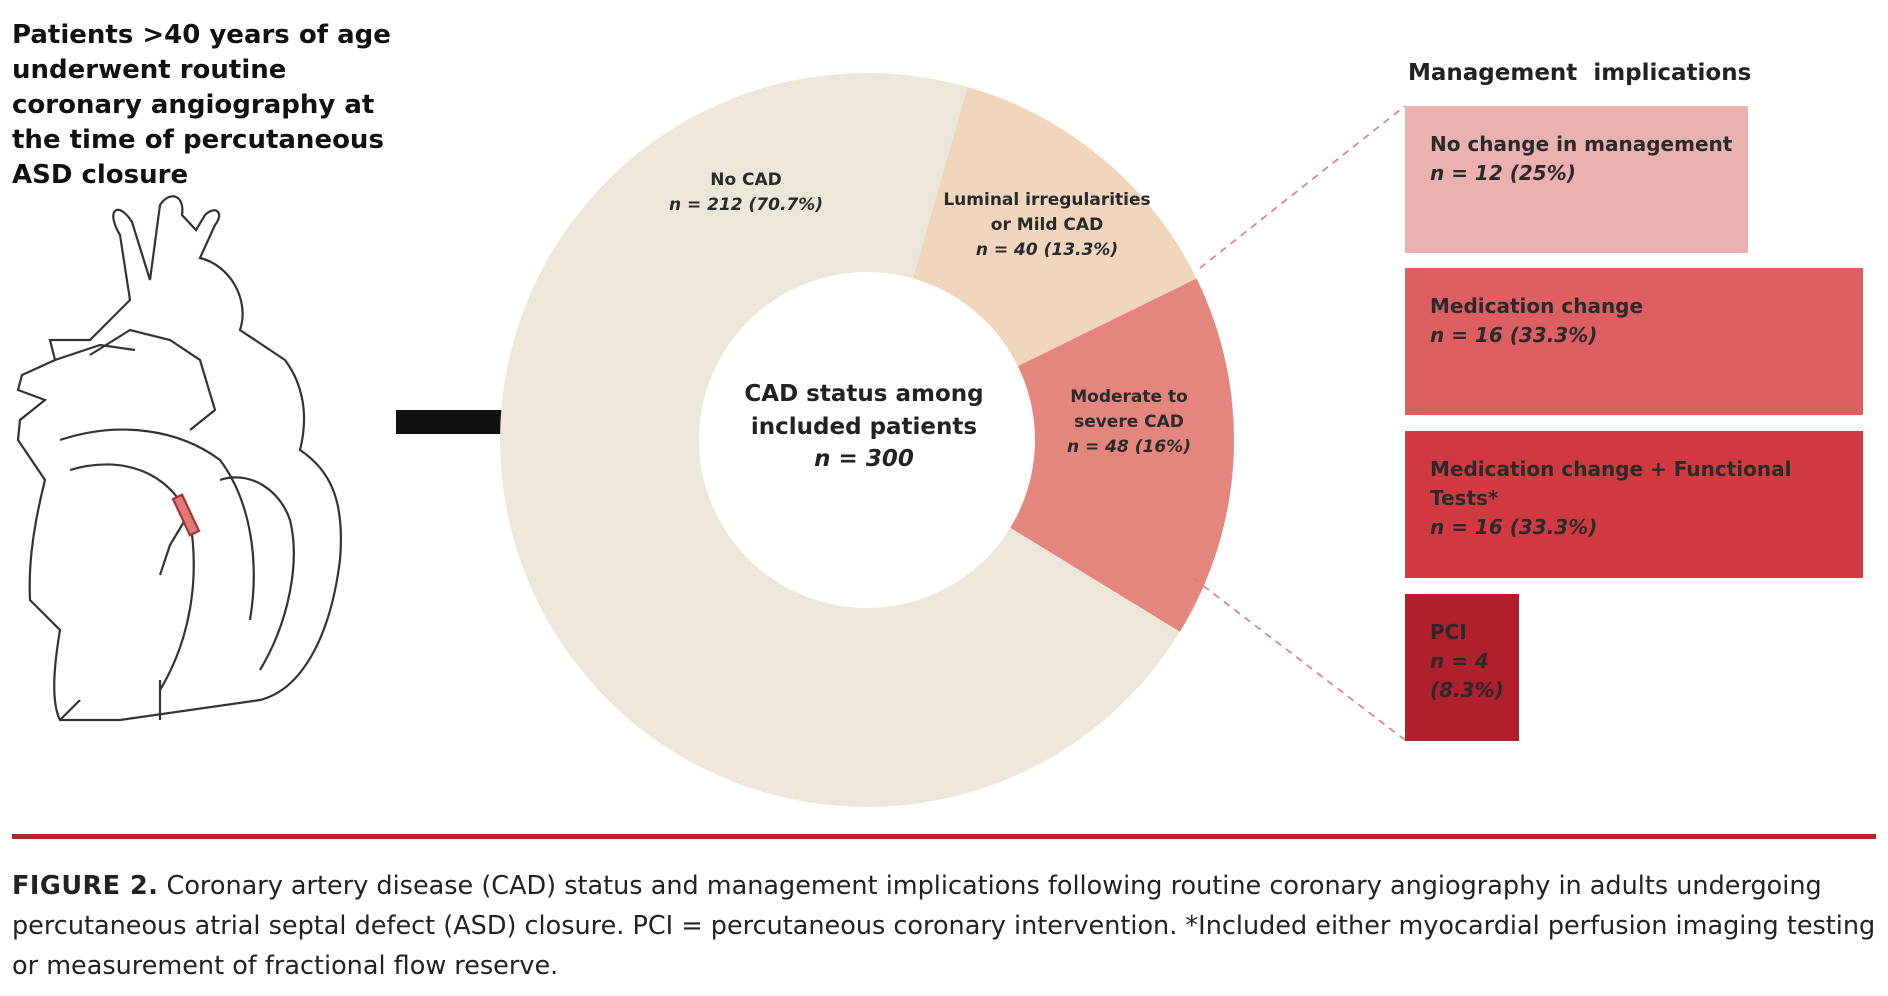 The width and height of the screenshot is (1888, 996). Describe the element at coordinates (1581, 144) in the screenshot. I see `bar-category: No change in management` at that location.